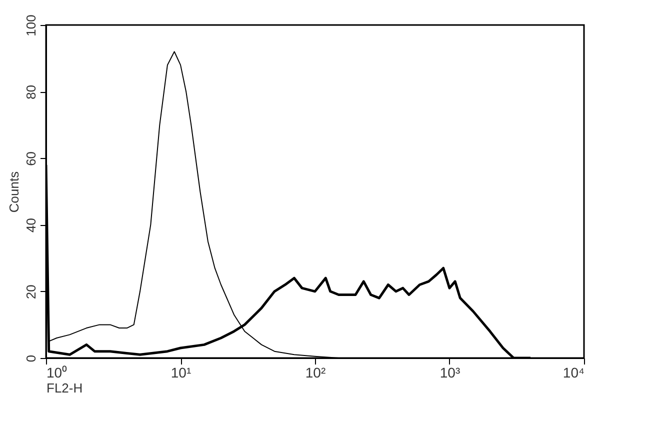 This screenshot has height=431, width=650. Describe the element at coordinates (315, 372) in the screenshot. I see `x-tick-label: 10²` at that location.